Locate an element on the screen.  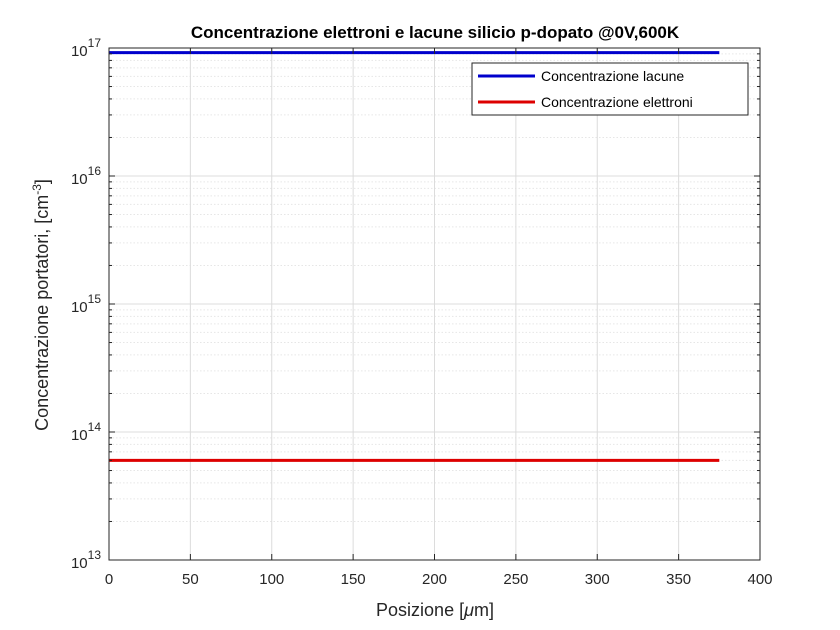
x-tick-label: 100 is located at coordinates (271, 579).